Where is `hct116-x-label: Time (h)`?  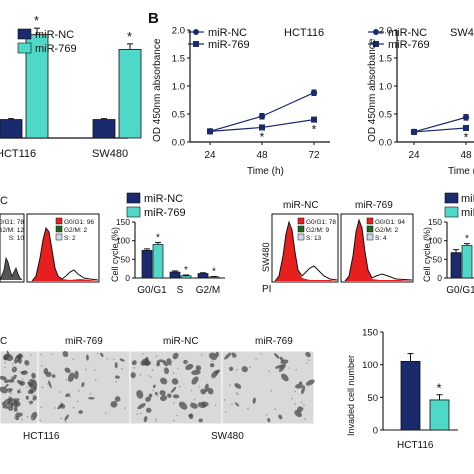
hct116-x-label: Time (h) is located at coordinates (265, 171).